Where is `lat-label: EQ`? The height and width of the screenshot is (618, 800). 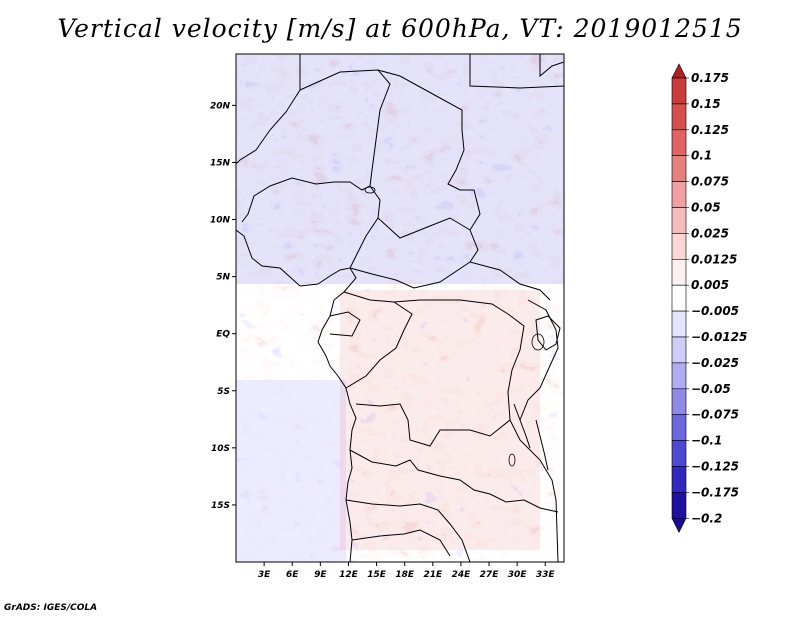
lat-label: EQ is located at coordinates (223, 335).